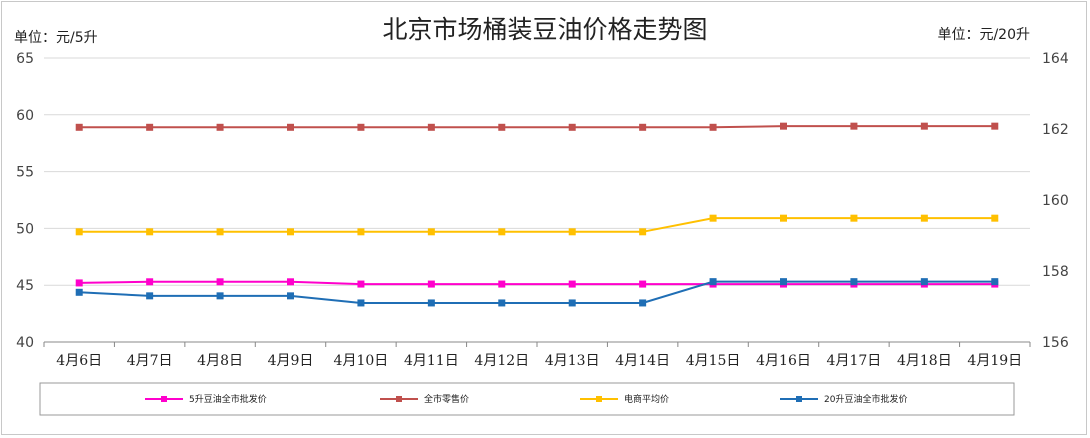  Describe the element at coordinates (572, 361) in the screenshot. I see `x-tick-label: 4月13日` at that location.